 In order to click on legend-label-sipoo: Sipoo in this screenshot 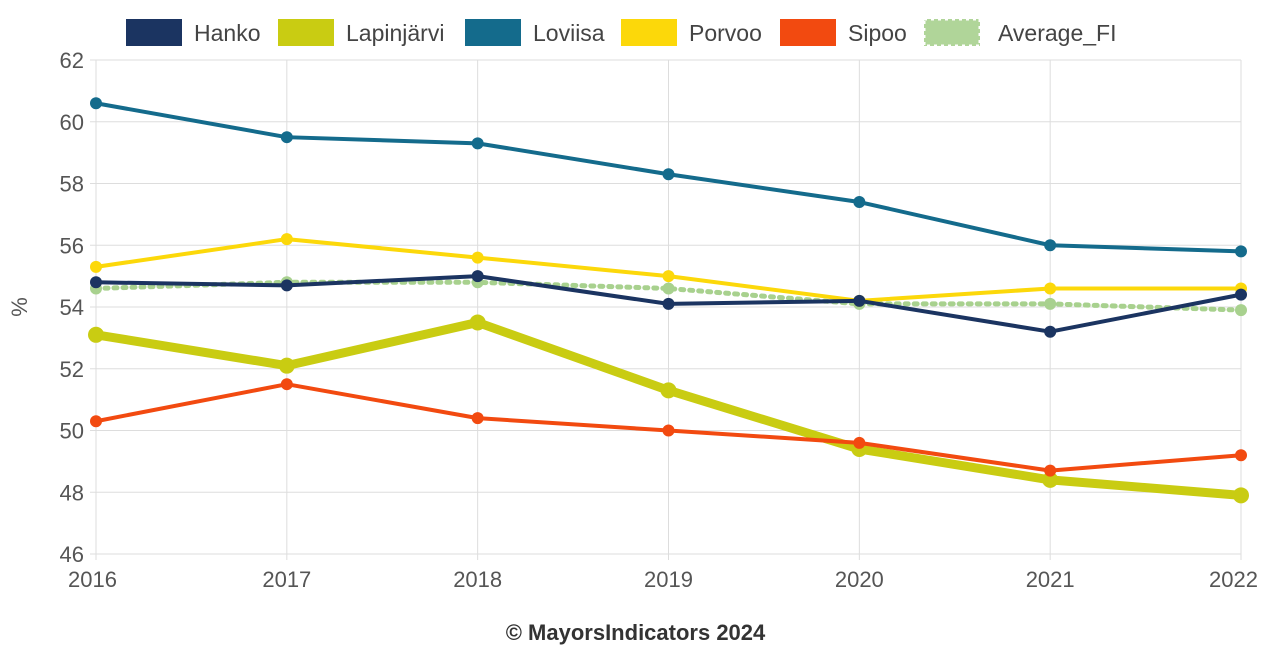, I will do `click(877, 33)`.